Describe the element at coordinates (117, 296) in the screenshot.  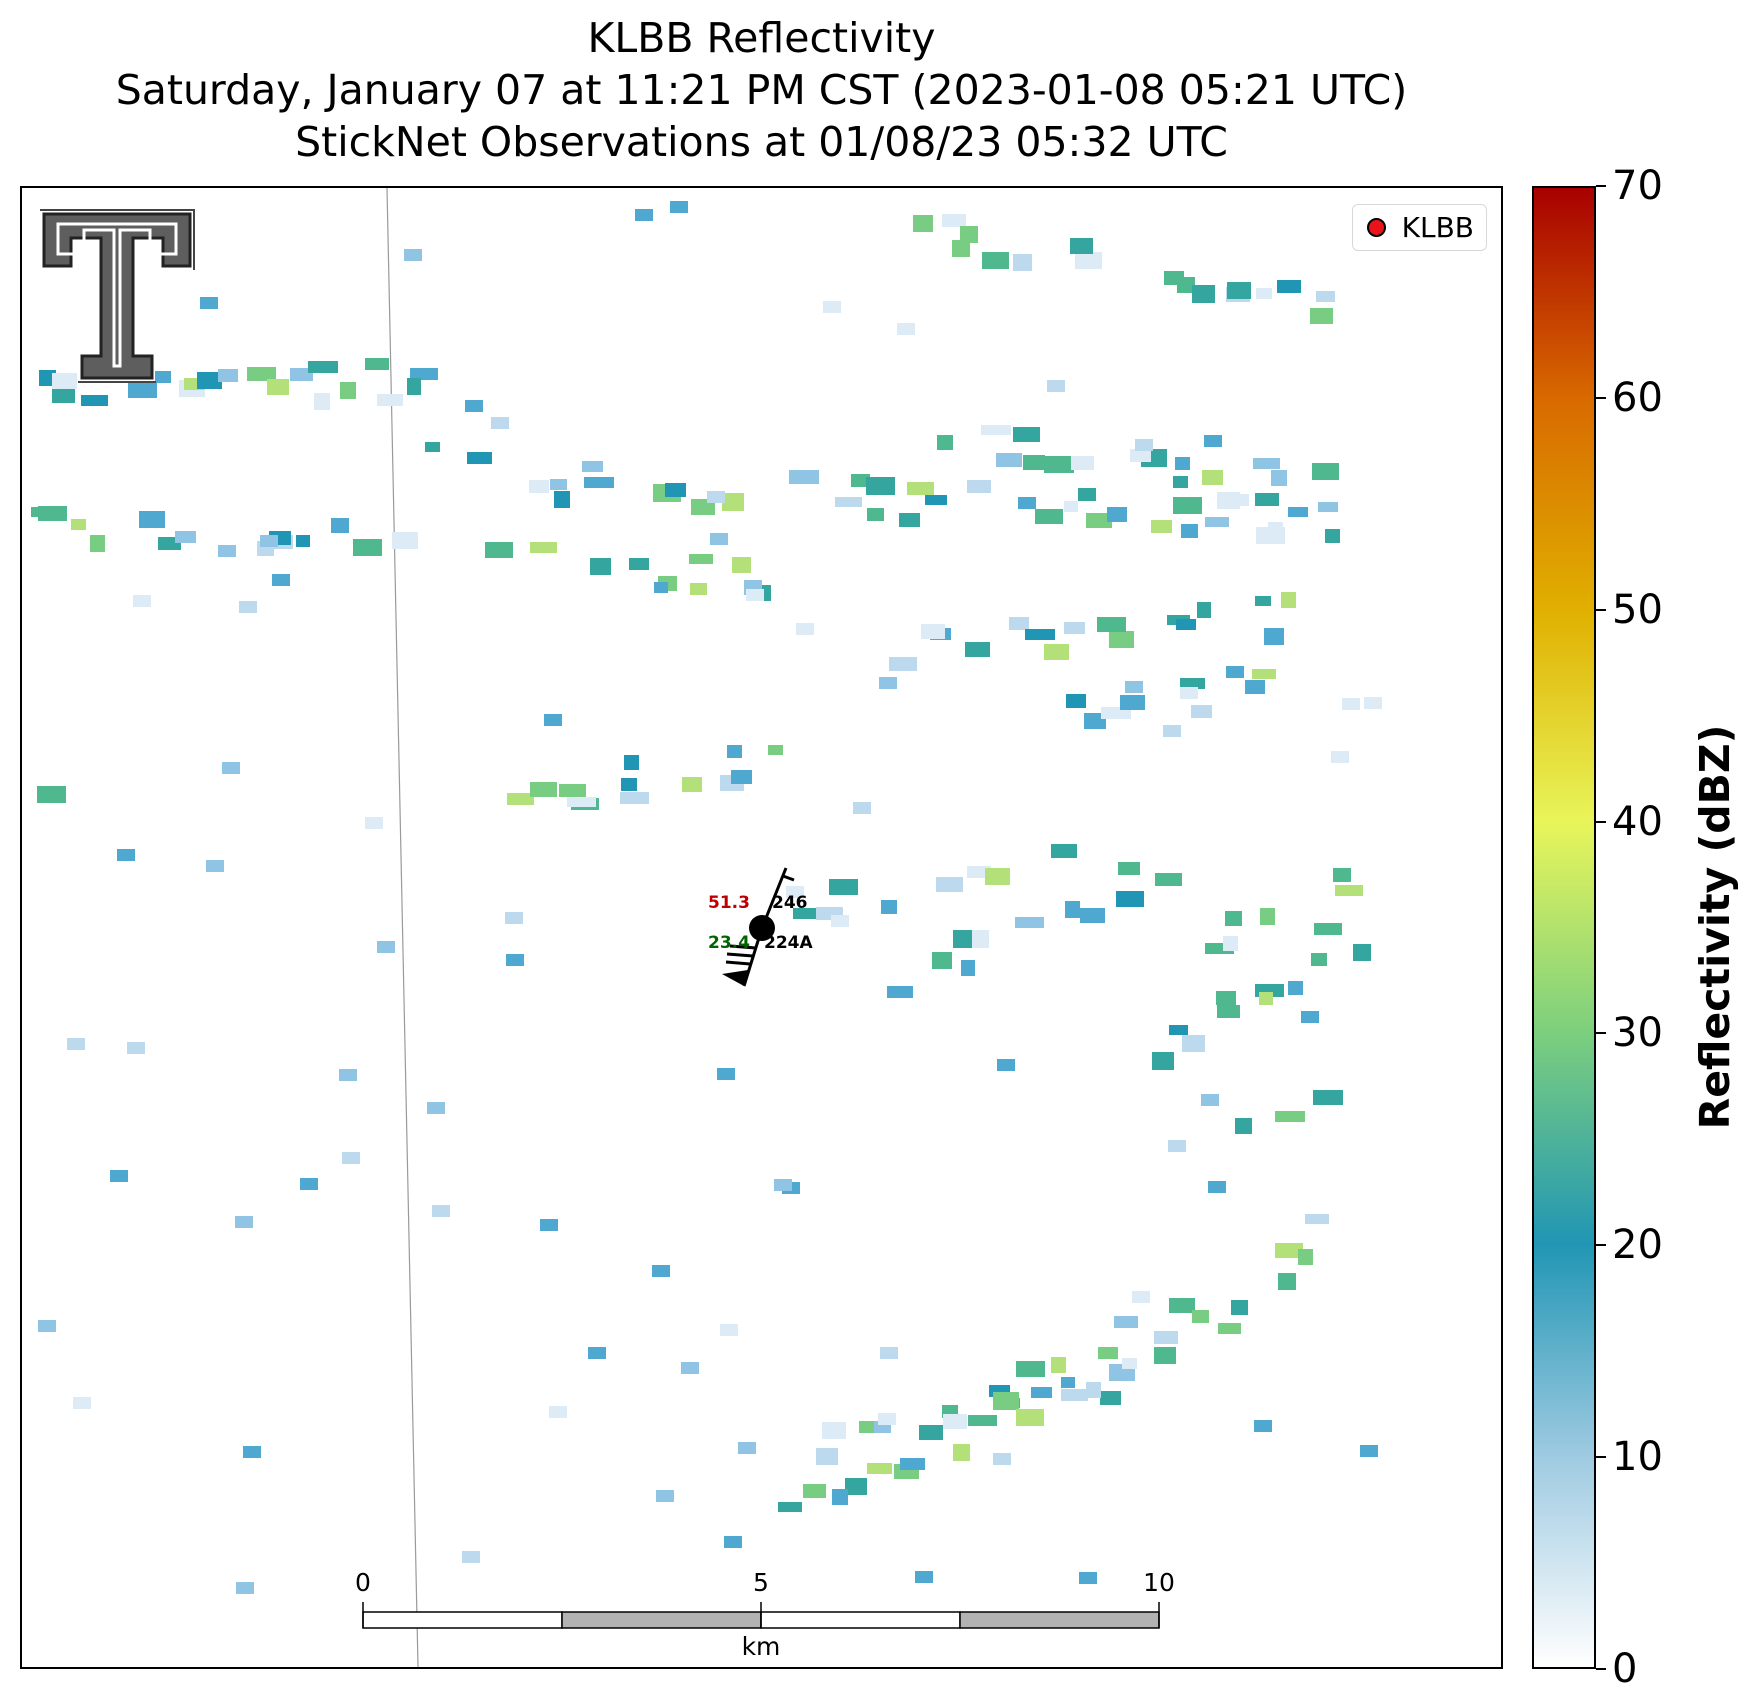
I see `double-t-logo-icon` at that location.